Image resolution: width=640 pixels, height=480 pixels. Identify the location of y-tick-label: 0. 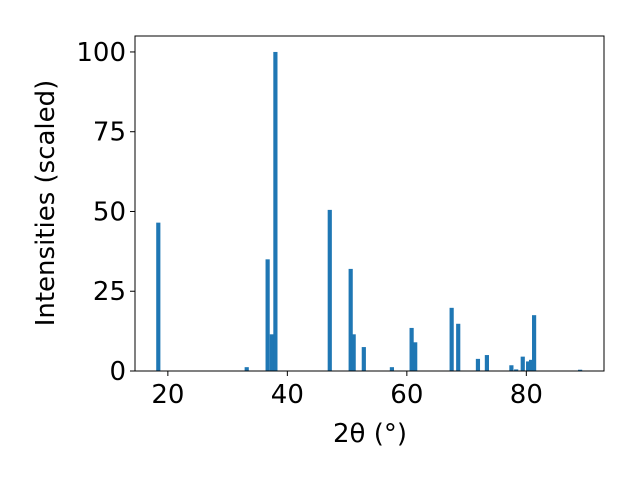
(117, 372).